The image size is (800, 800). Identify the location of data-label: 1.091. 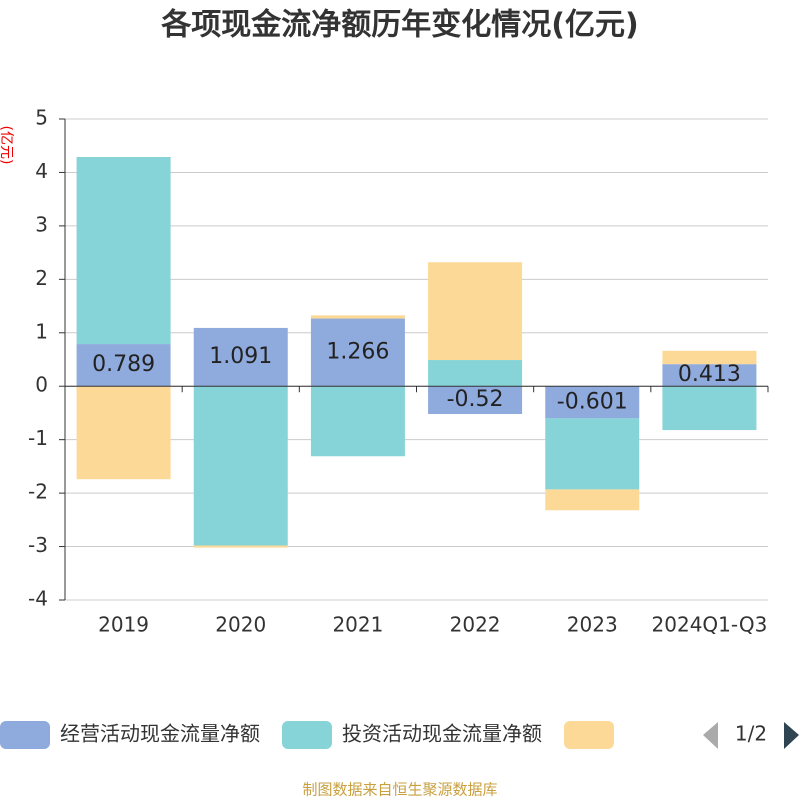
(240, 356).